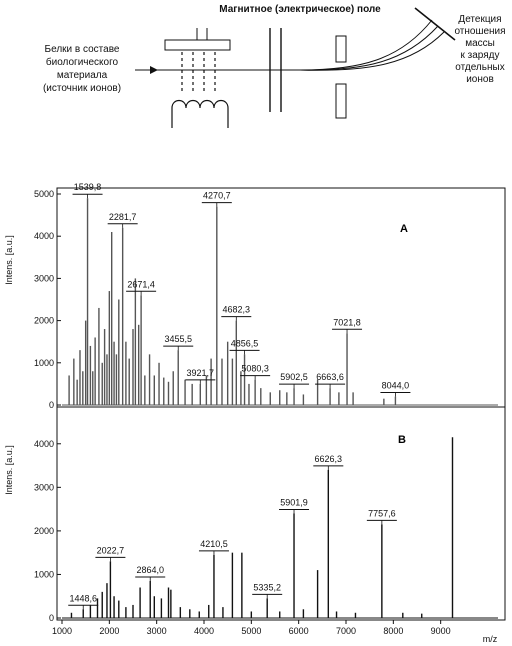 This screenshot has height=646, width=512. What do you see at coordinates (9, 260) in the screenshot?
I see `panel-a-ylabel: Intens. [a.u.]` at bounding box center [9, 260].